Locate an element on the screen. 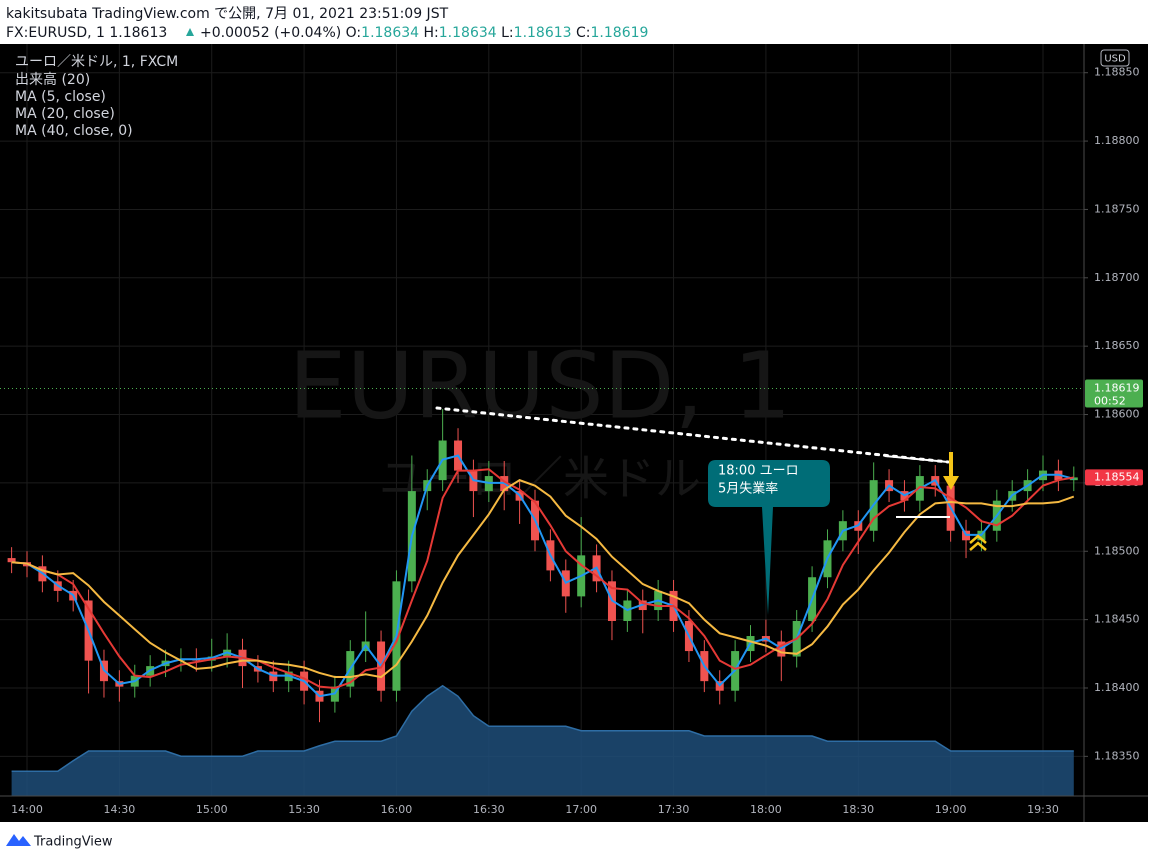 The width and height of the screenshot is (1154, 860). logo-icon is located at coordinates (18, 840).